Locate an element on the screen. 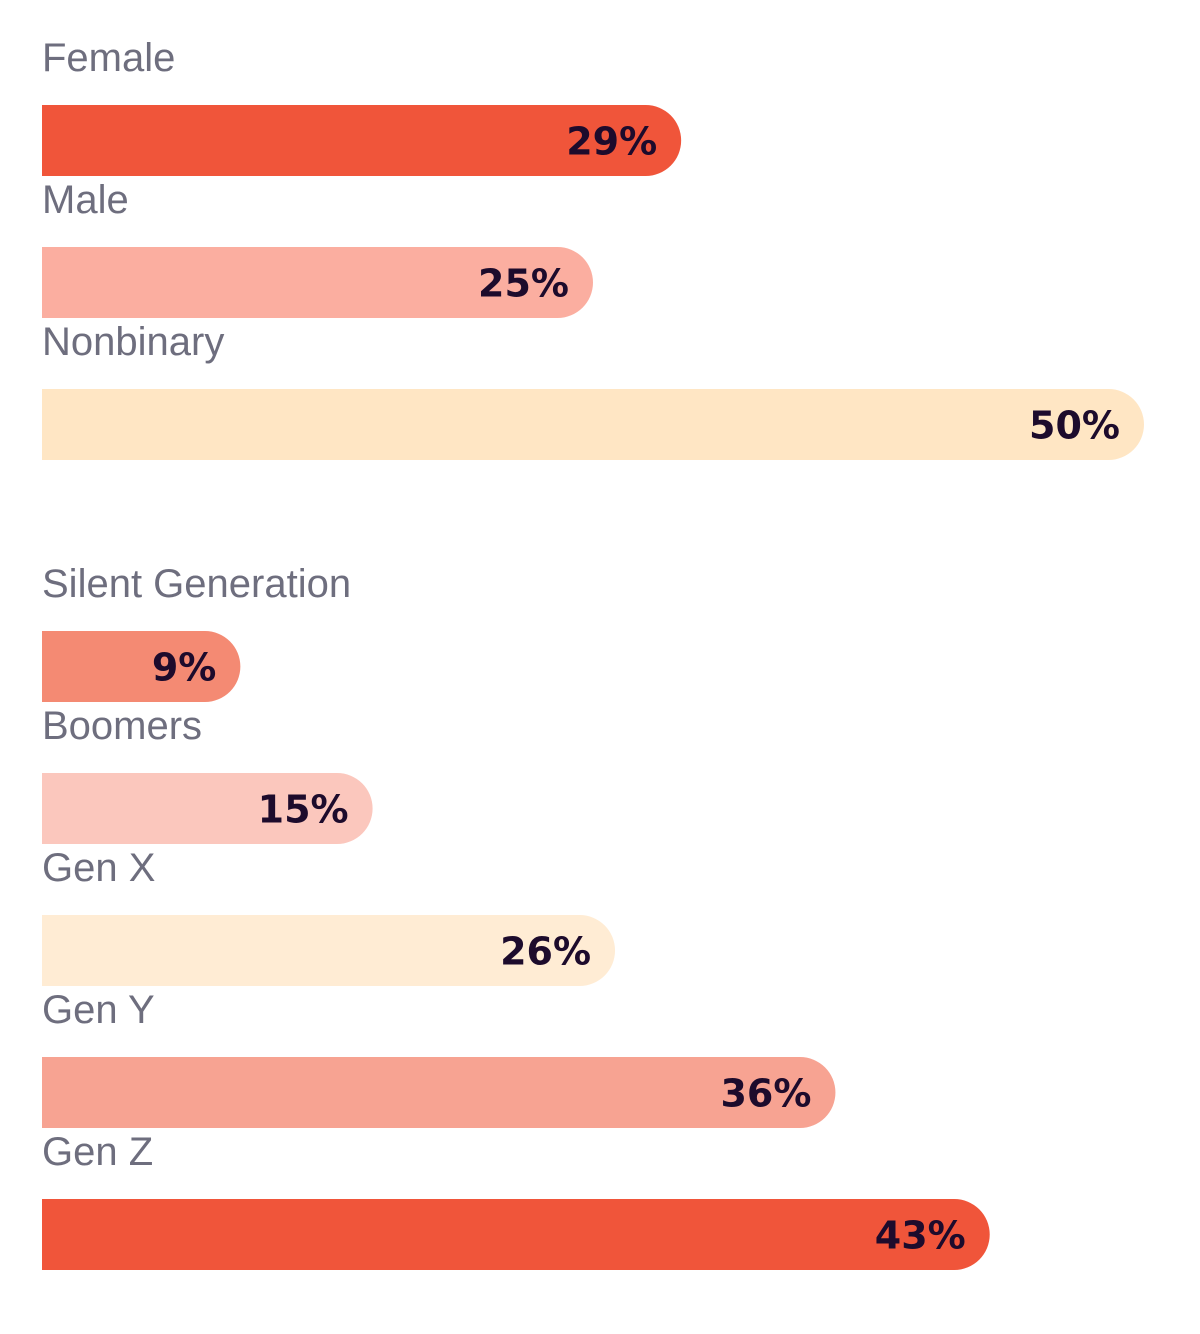 This screenshot has height=1334, width=1200. value-label: 43% is located at coordinates (920, 1236).